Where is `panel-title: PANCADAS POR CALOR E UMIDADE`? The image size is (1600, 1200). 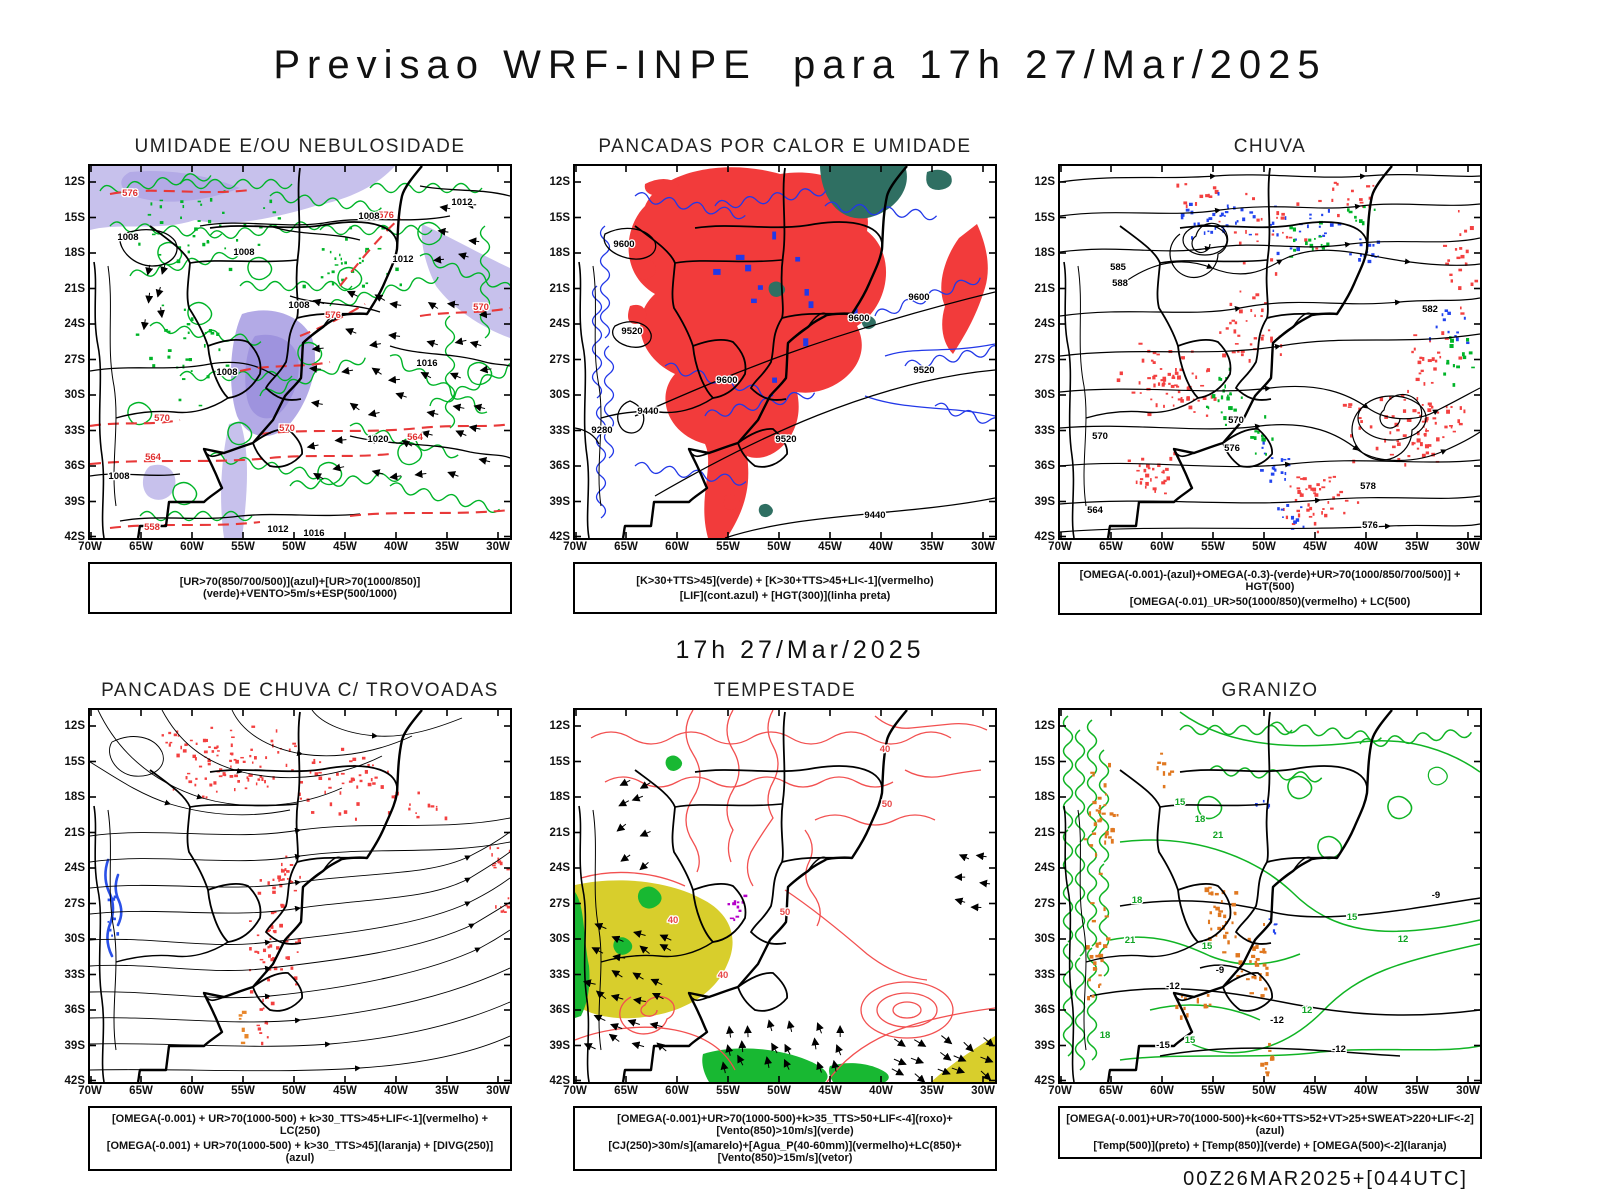
panel-title: PANCADAS POR CALOR E UMIDADE is located at coordinates (785, 146).